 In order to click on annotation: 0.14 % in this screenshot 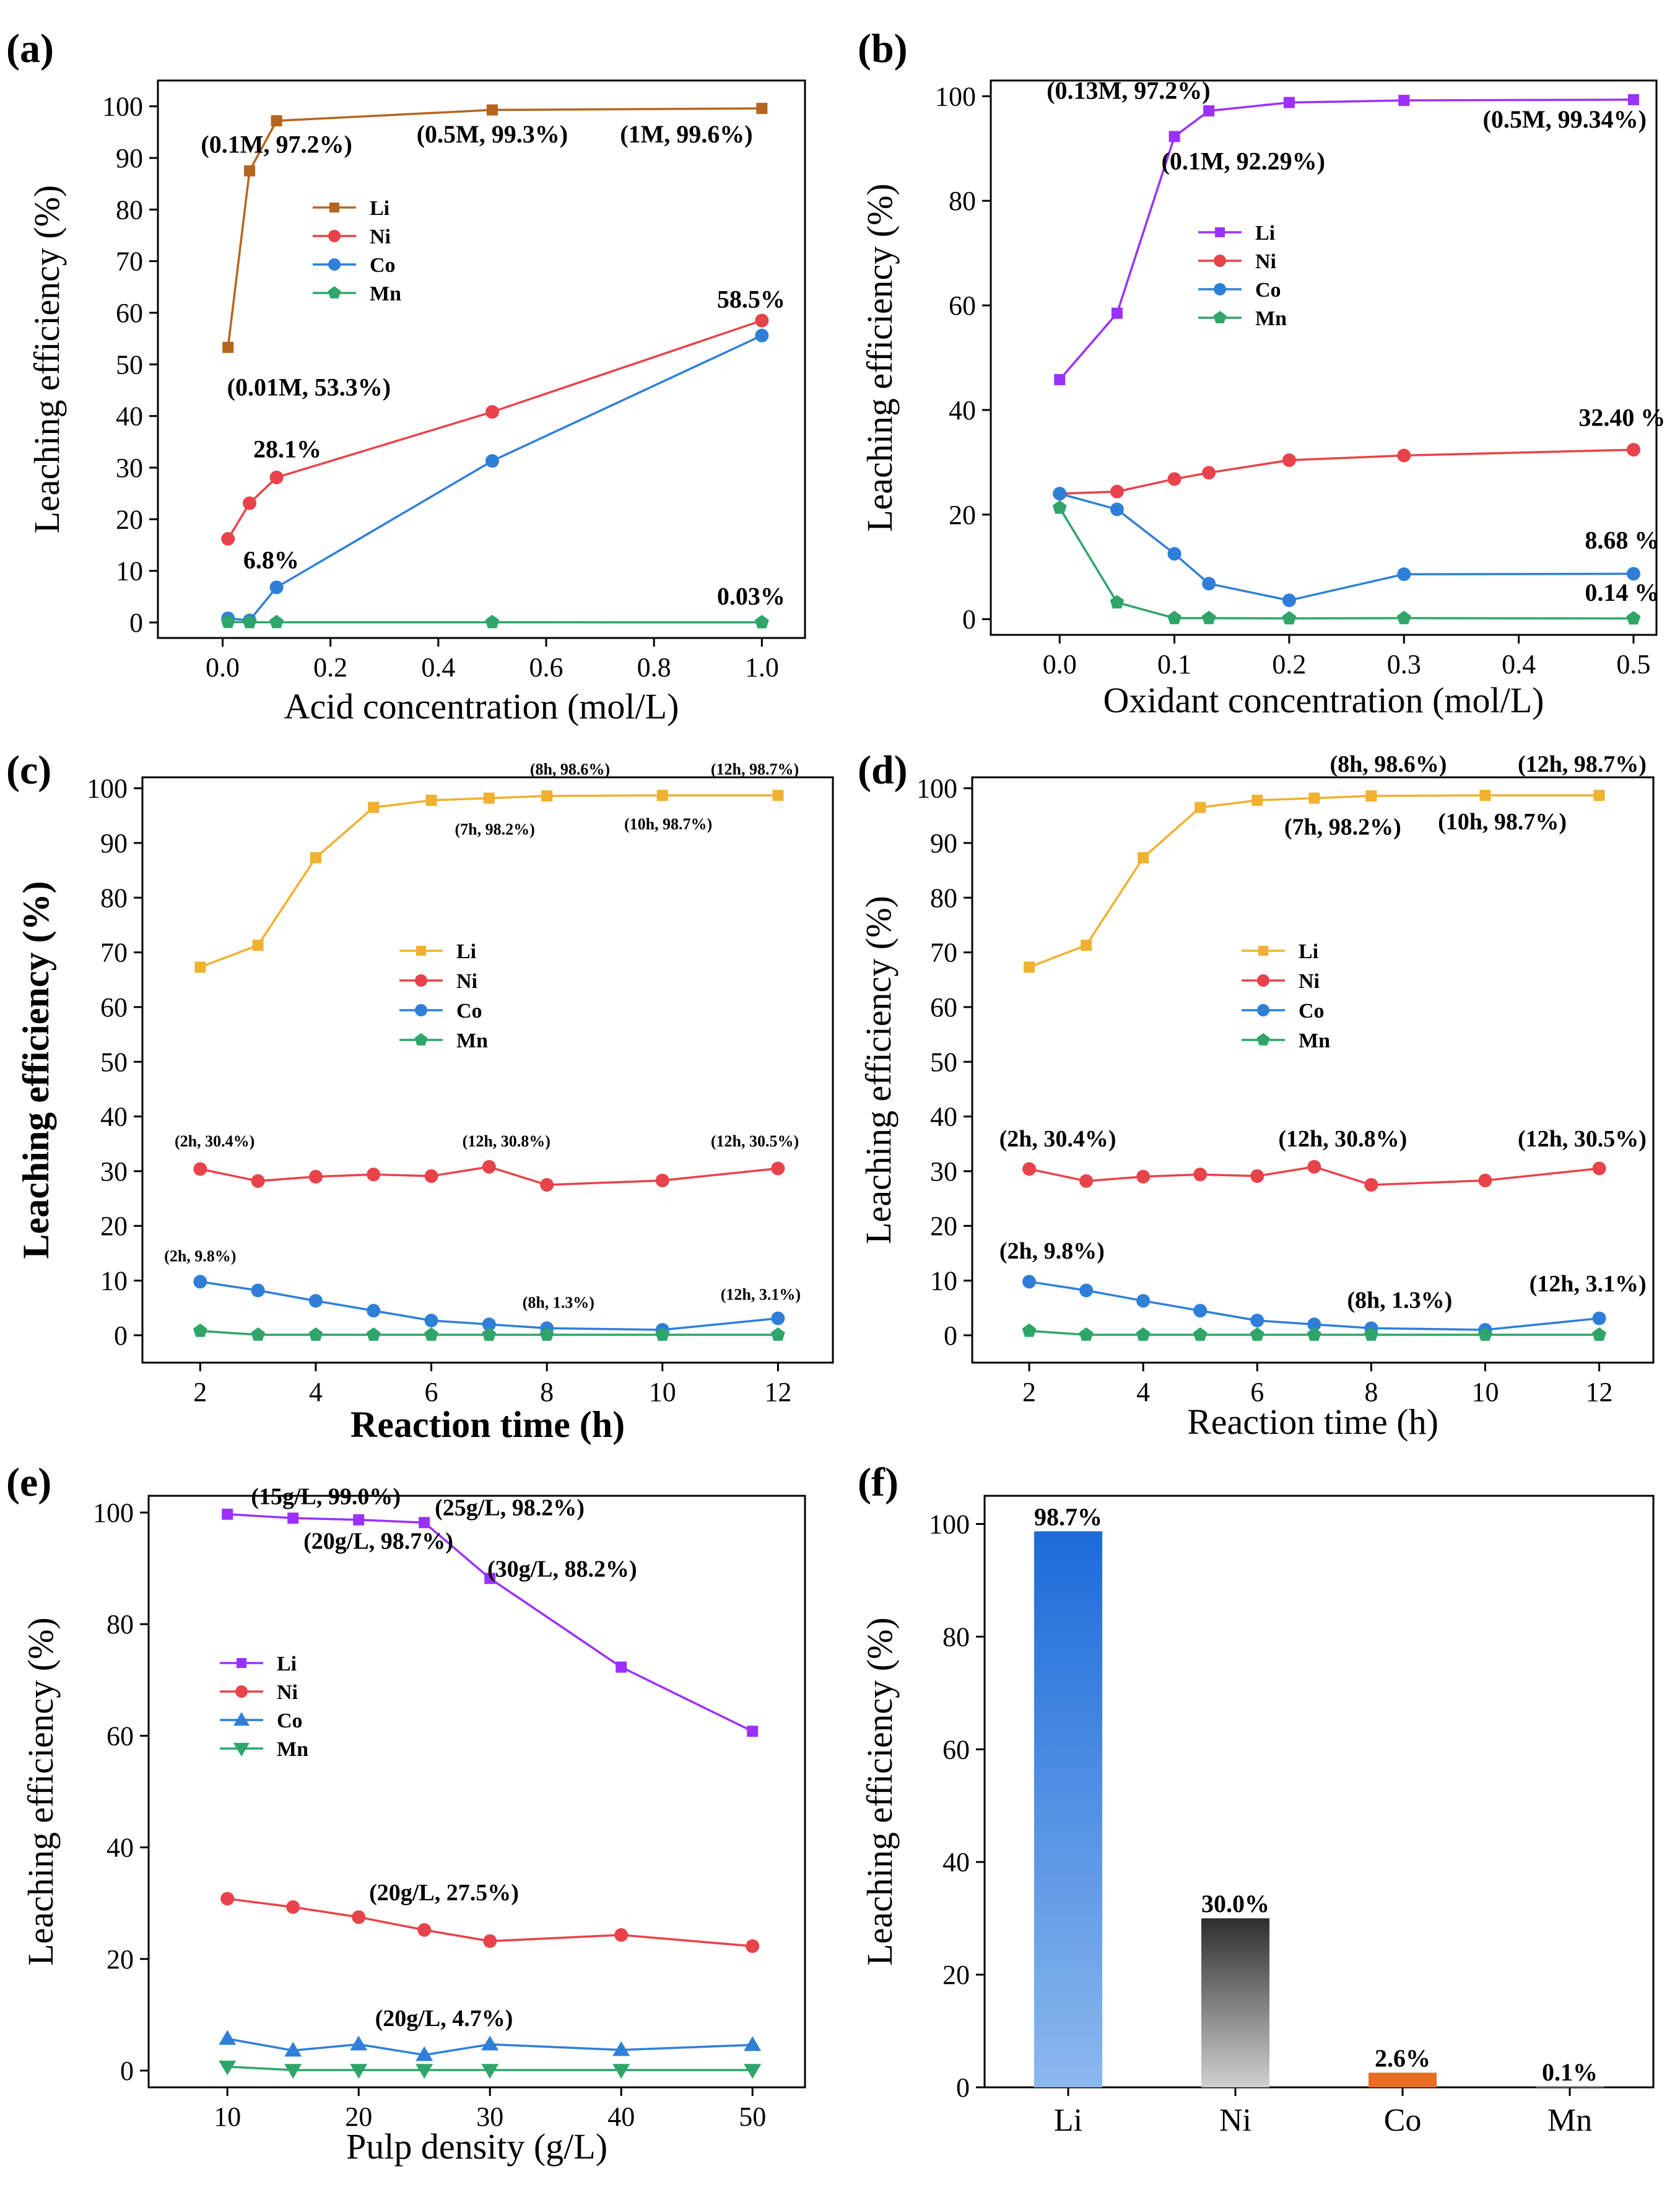, I will do `click(1622, 592)`.